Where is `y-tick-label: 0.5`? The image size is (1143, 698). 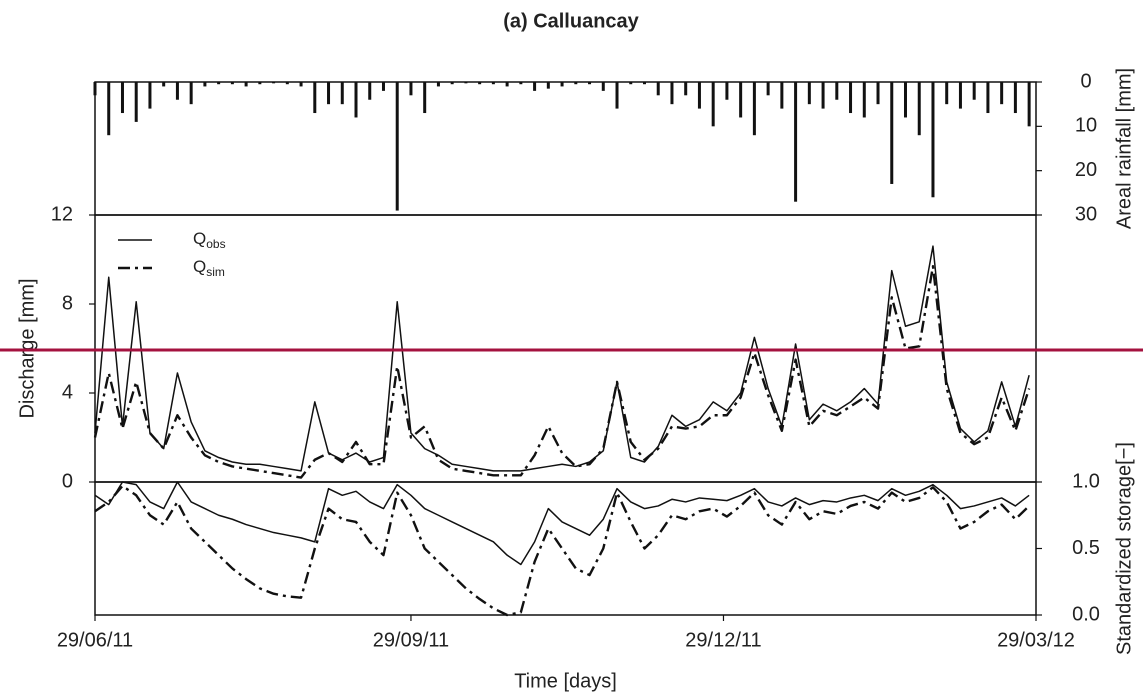 y-tick-label: 0.5 is located at coordinates (1086, 548).